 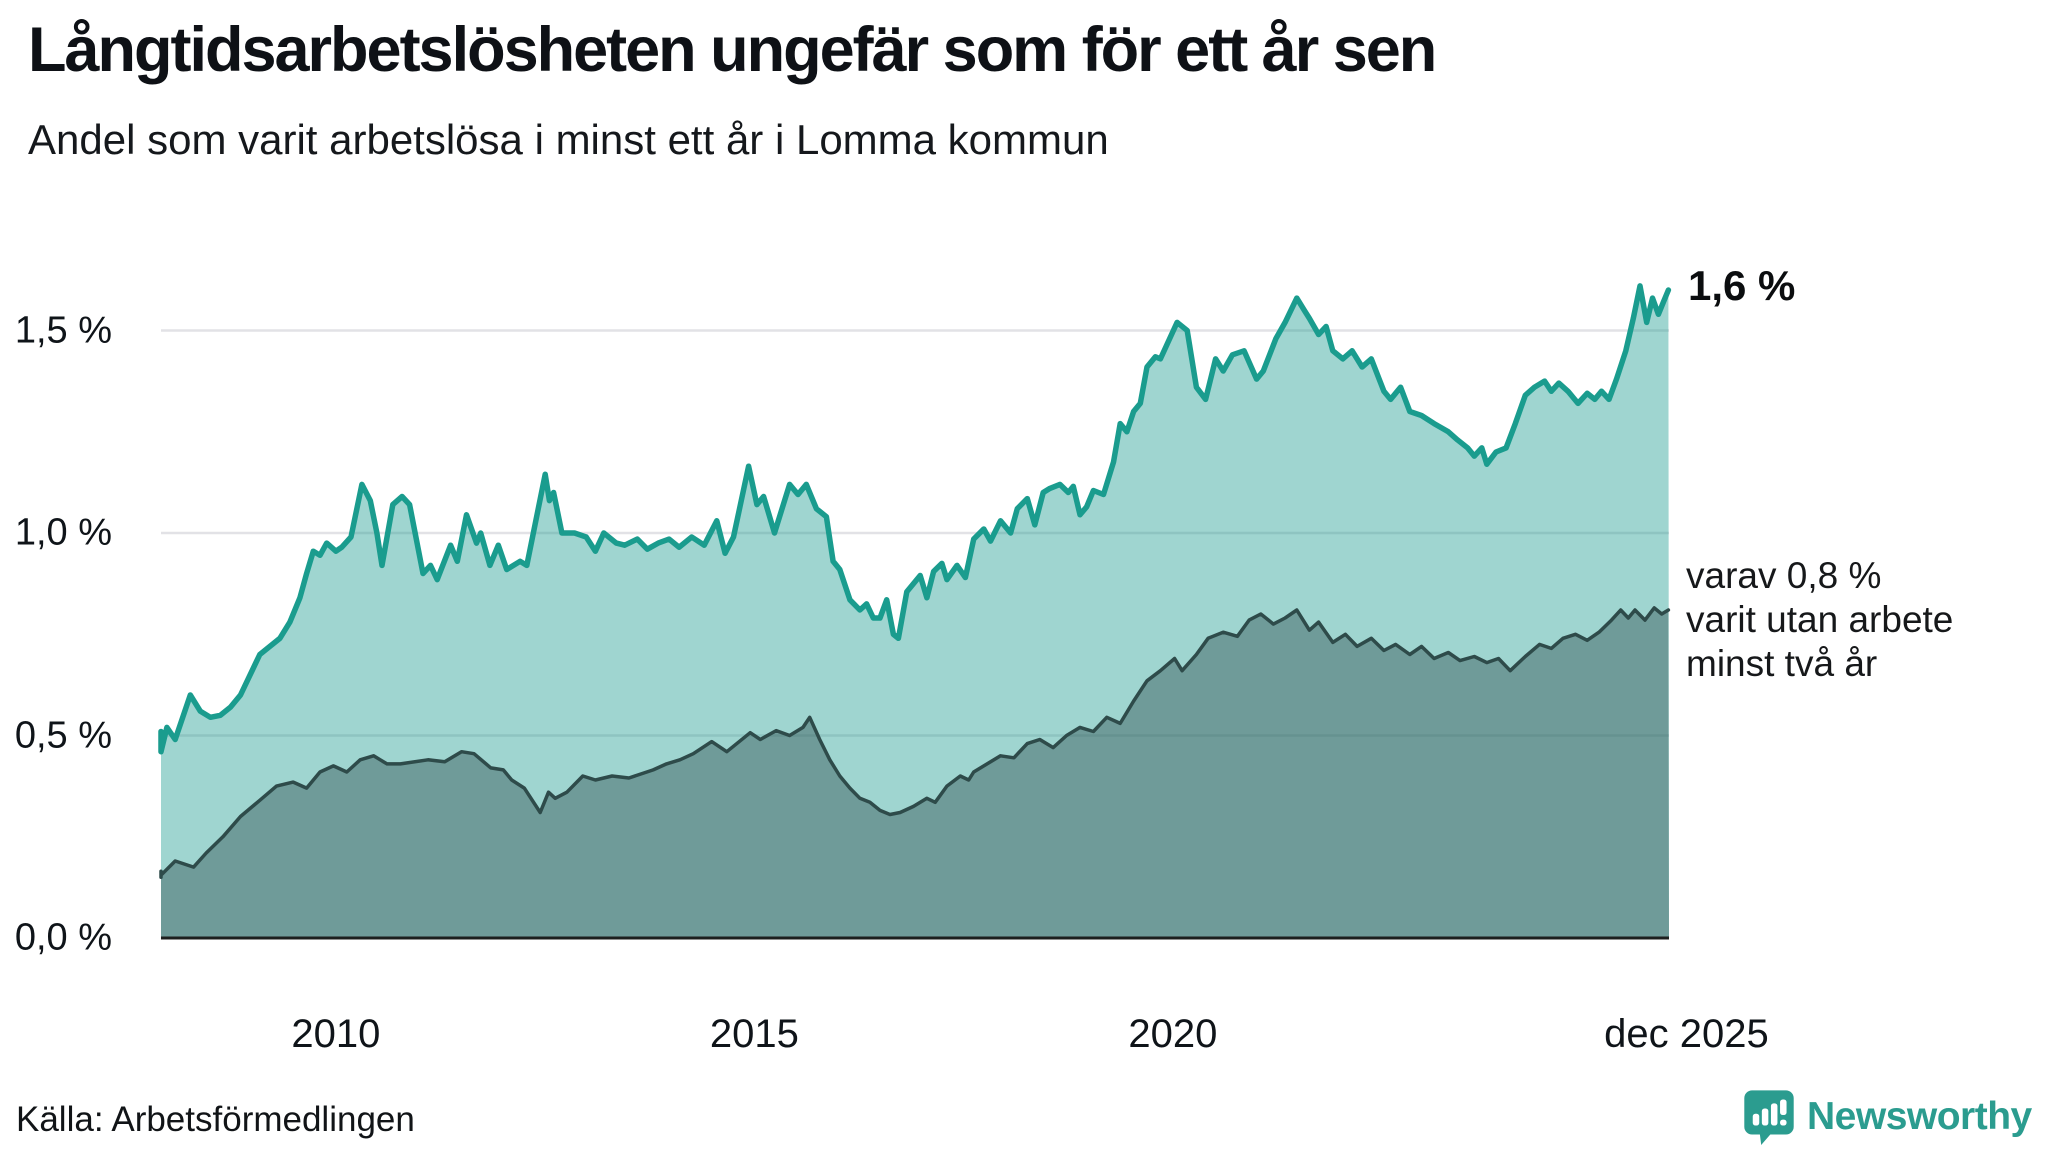 I want to click on brand-name: Newsworthy, so click(x=1919, y=1116).